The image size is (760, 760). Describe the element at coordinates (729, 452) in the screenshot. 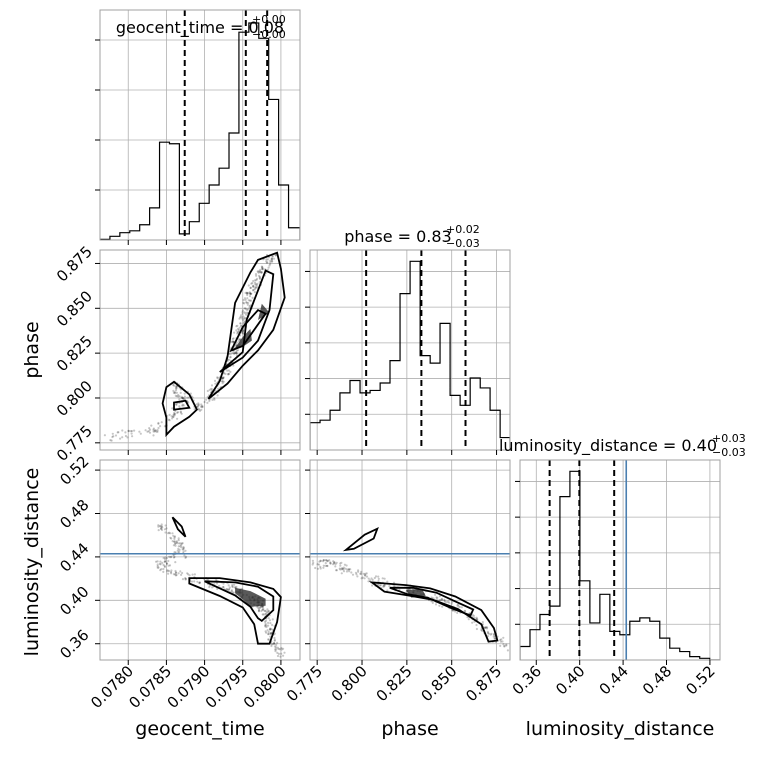

I see `title-luminosity-distance-minus: −0.03` at that location.